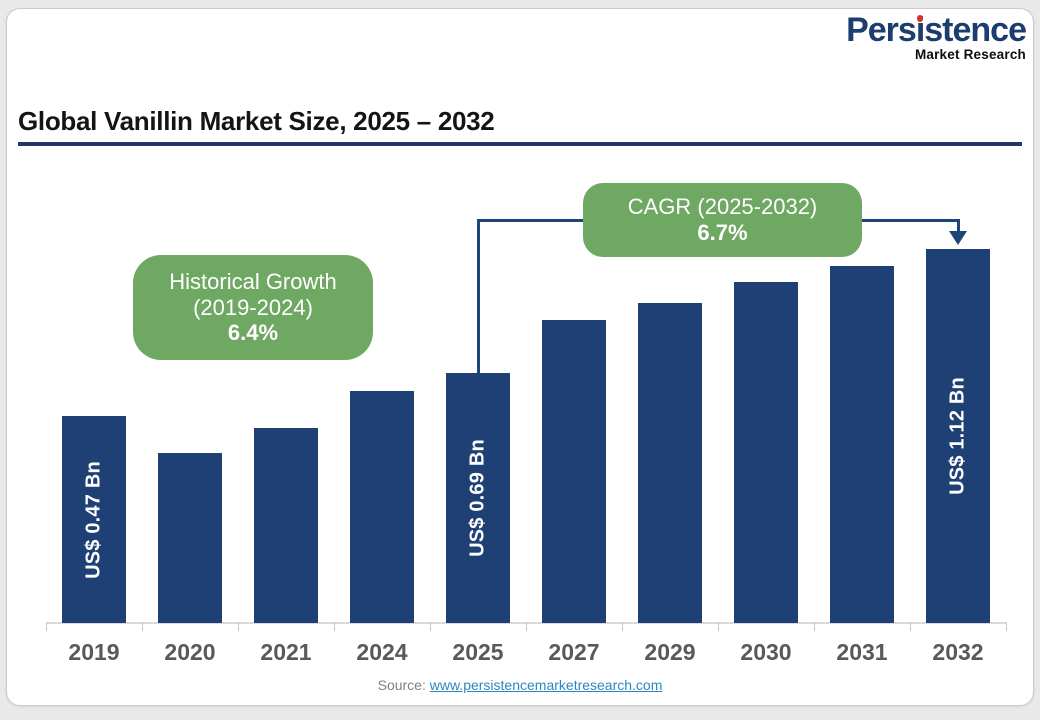 The height and width of the screenshot is (720, 1040). What do you see at coordinates (958, 652) in the screenshot?
I see `x-tick-label-2032: 2032` at bounding box center [958, 652].